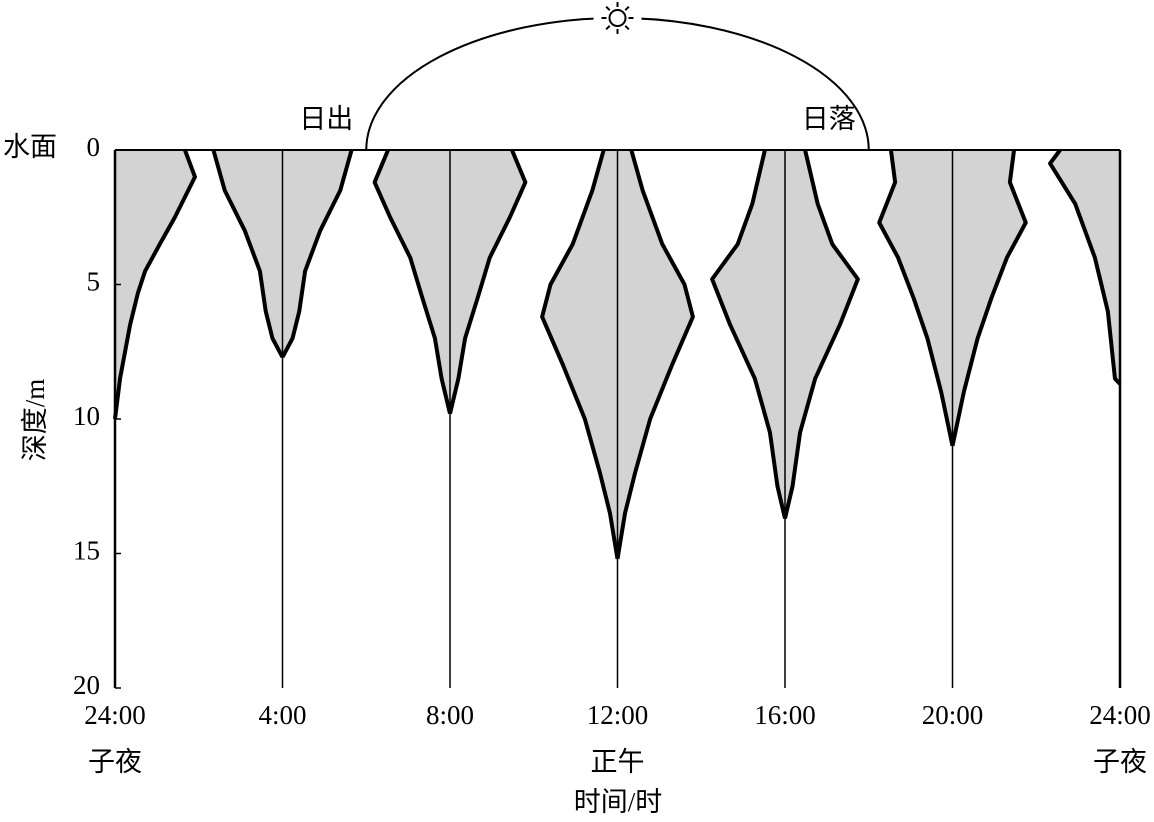 Image resolution: width=1154 pixels, height=822 pixels. Describe the element at coordinates (86, 685) in the screenshot. I see `y-tick-label: 20` at that location.